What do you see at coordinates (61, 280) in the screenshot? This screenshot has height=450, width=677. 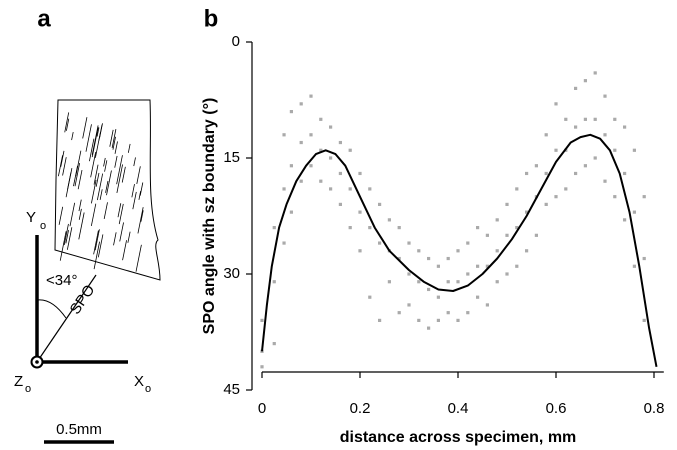 I see `angle-label: <34°` at bounding box center [61, 280].